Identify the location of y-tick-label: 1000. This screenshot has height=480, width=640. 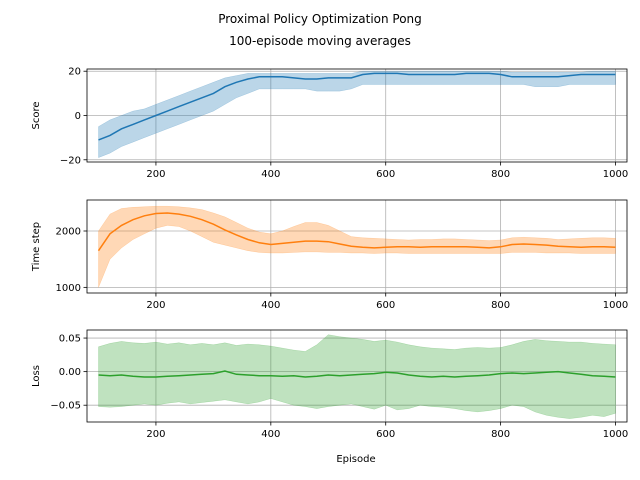
(68, 288).